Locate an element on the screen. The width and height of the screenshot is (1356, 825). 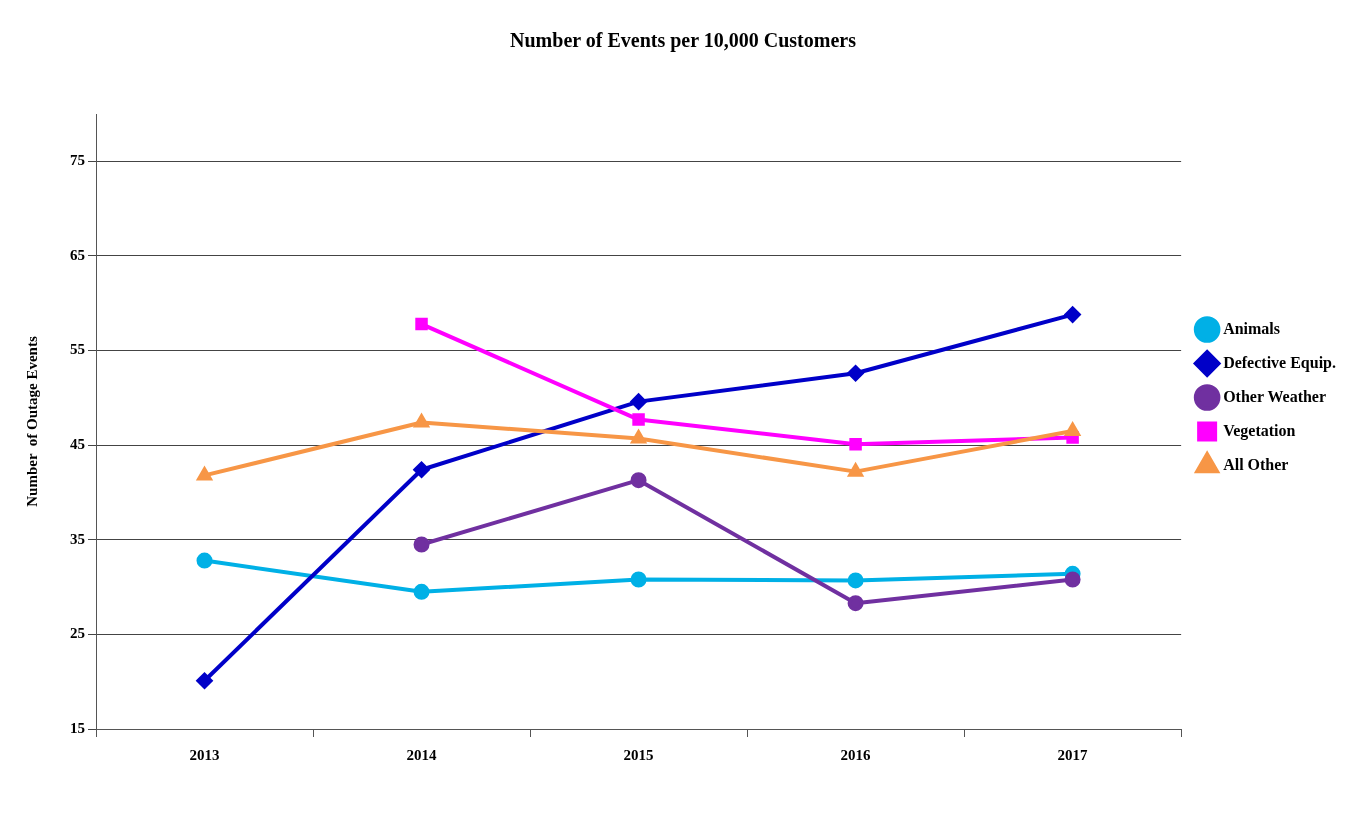
chart-title: Number of Events per 10,000 Customers is located at coordinates (683, 41).